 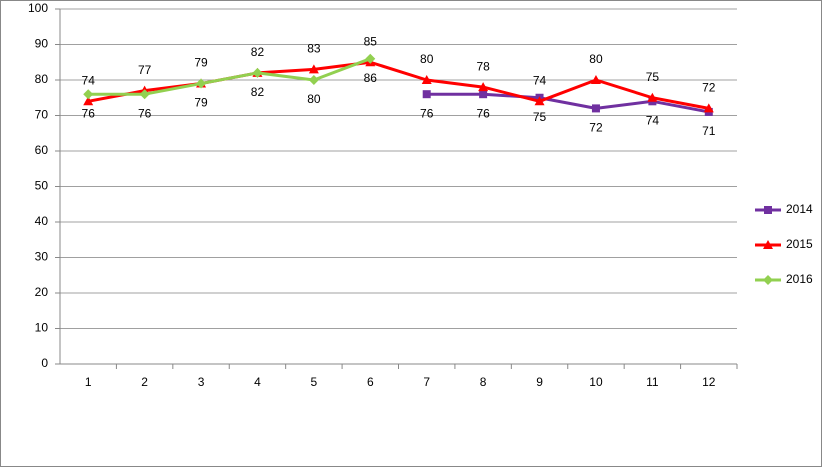 What do you see at coordinates (539, 382) in the screenshot?
I see `x-tick-label: 9` at bounding box center [539, 382].